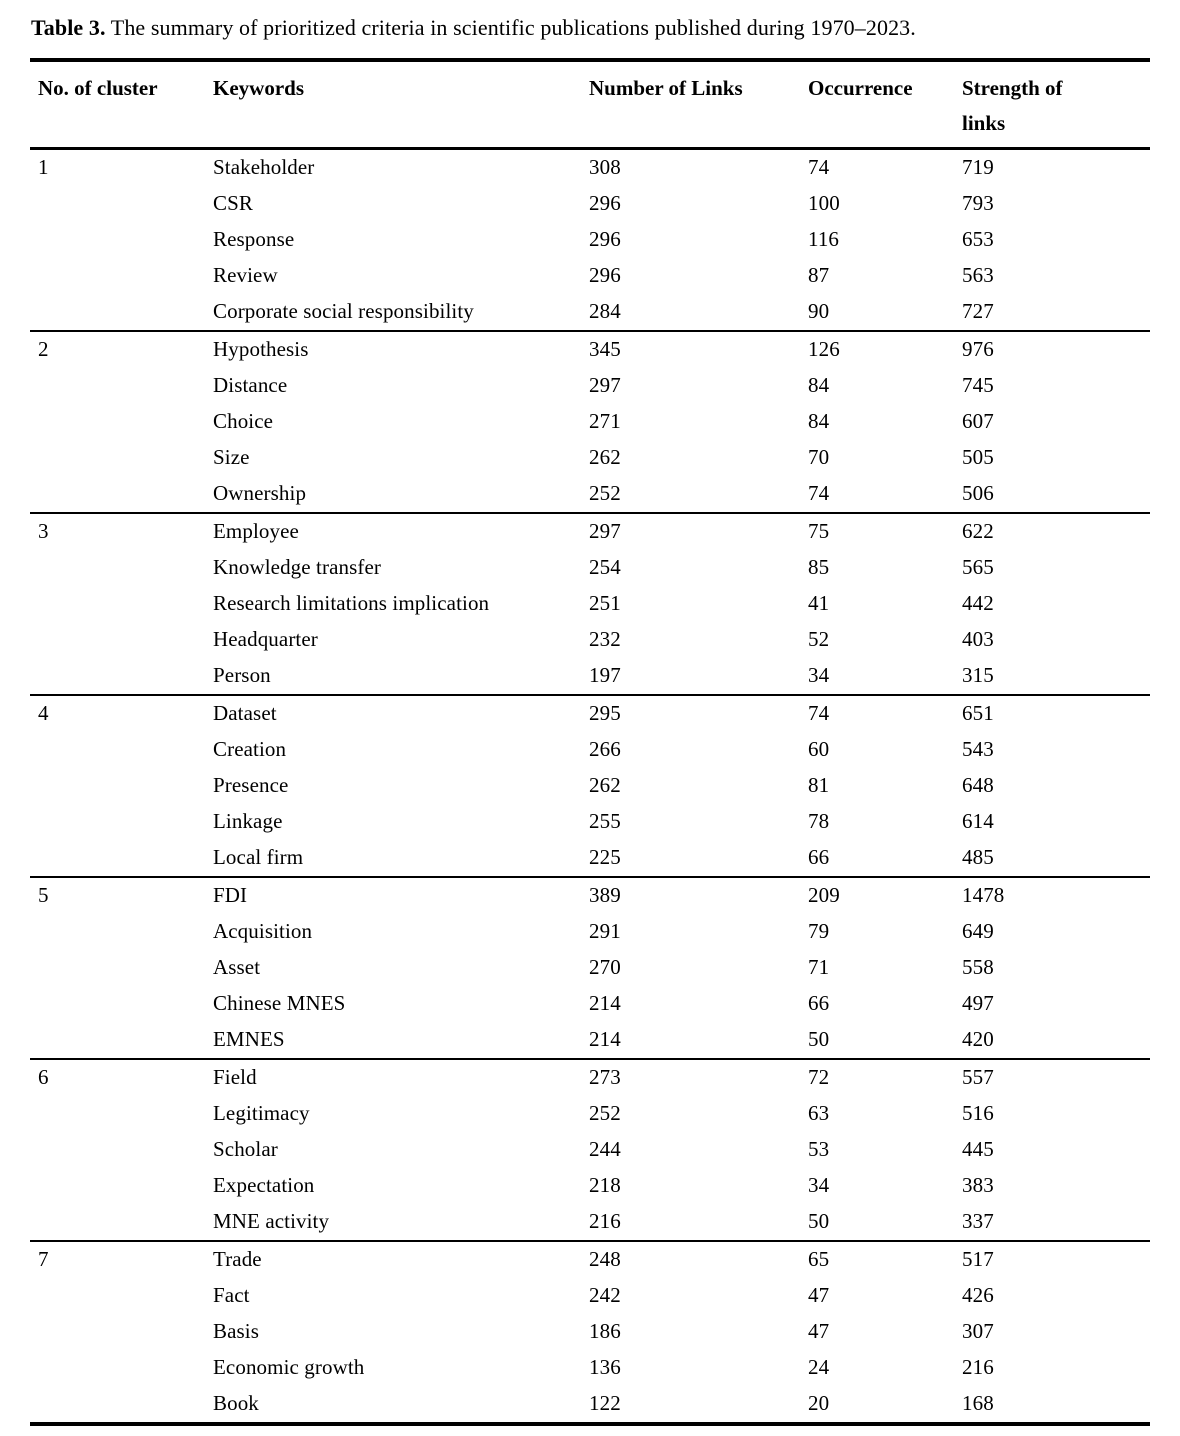  Describe the element at coordinates (819, 1149) in the screenshot. I see `occurrence-cell: 53` at that location.